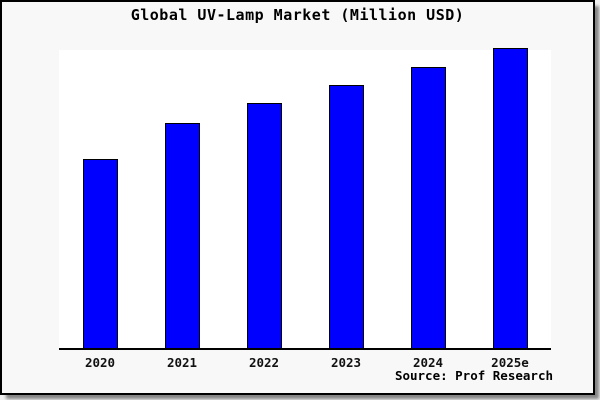 The width and height of the screenshot is (600, 400). Describe the element at coordinates (100, 253) in the screenshot. I see `bar-2020` at that location.